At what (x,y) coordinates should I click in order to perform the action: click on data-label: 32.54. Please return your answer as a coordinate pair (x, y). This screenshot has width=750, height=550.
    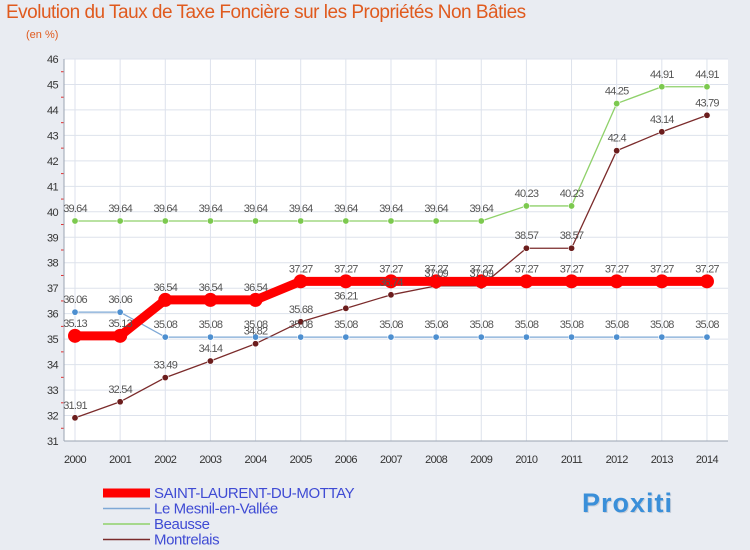
    Looking at the image, I should click on (120, 390).